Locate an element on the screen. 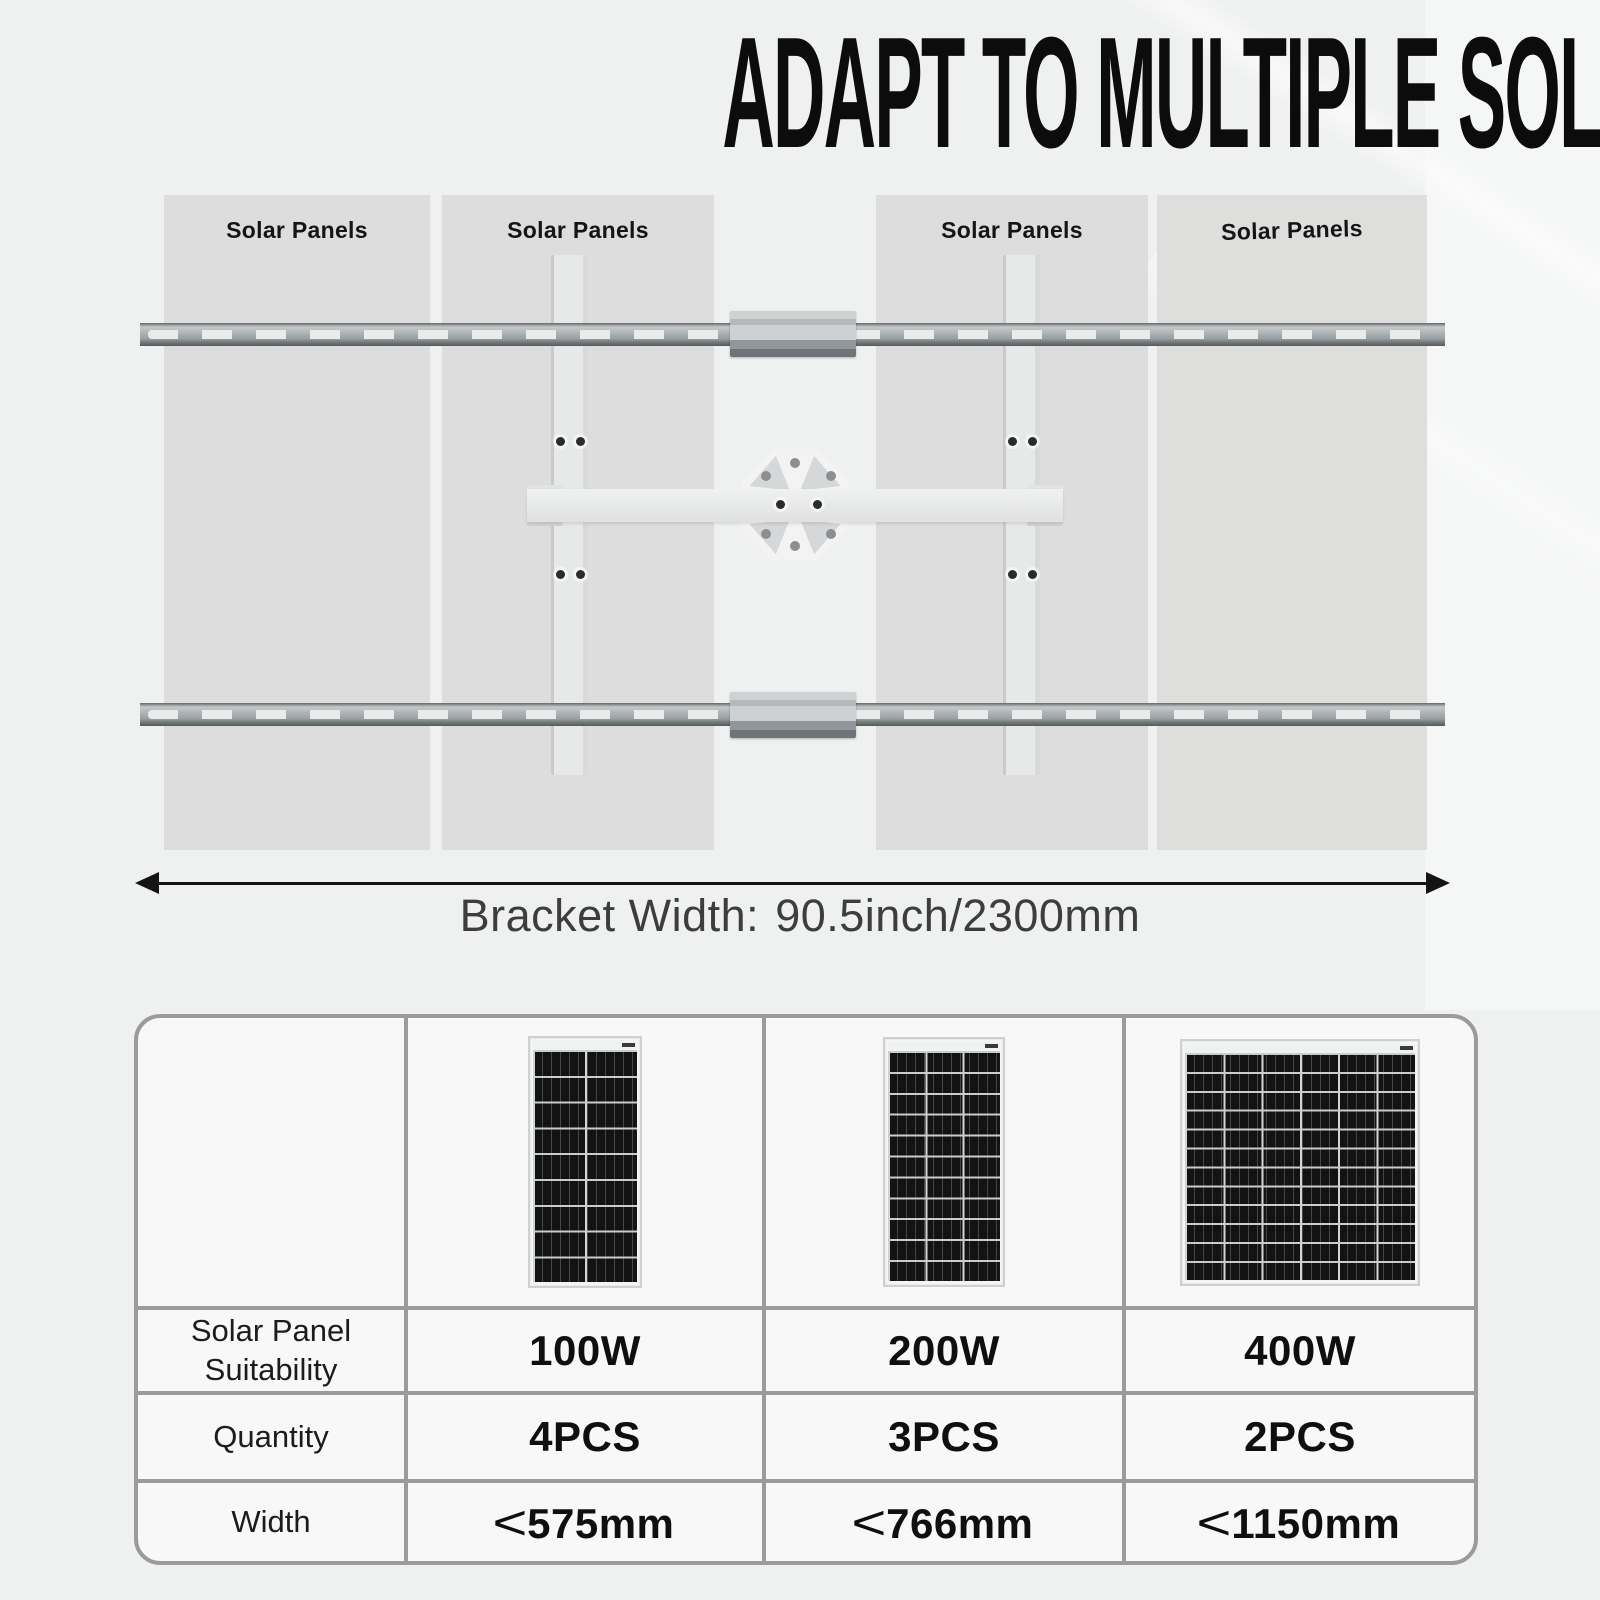 This screenshot has width=1600, height=1600. spec-cell-image-100w is located at coordinates (587, 1164).